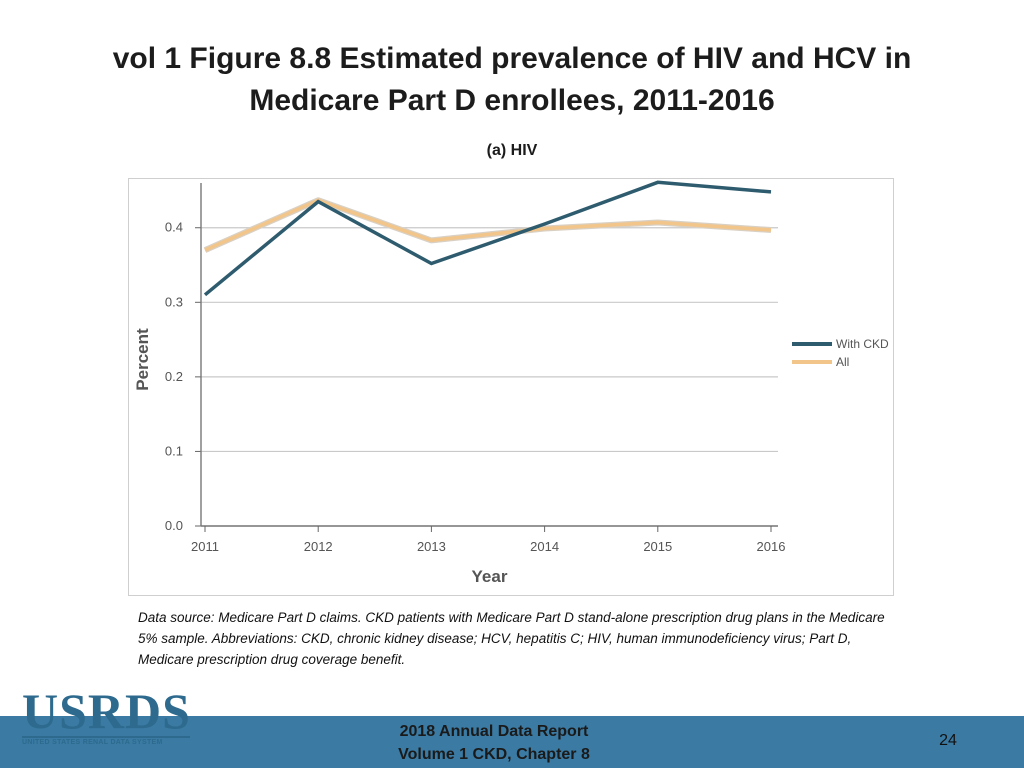  I want to click on y-tick-label: 0.3, so click(174, 301).